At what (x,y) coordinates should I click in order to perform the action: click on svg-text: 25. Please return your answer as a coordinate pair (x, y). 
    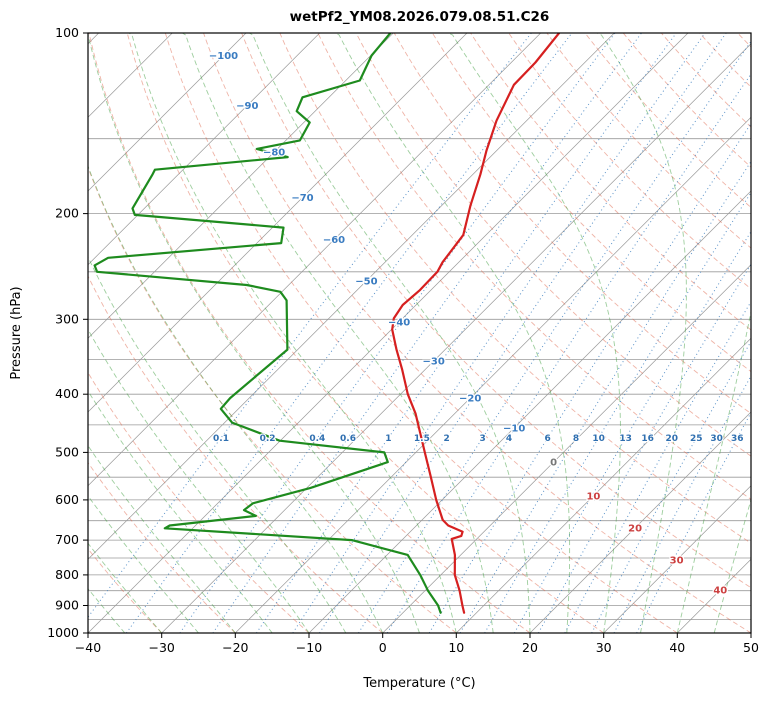
    Looking at the image, I should click on (696, 439).